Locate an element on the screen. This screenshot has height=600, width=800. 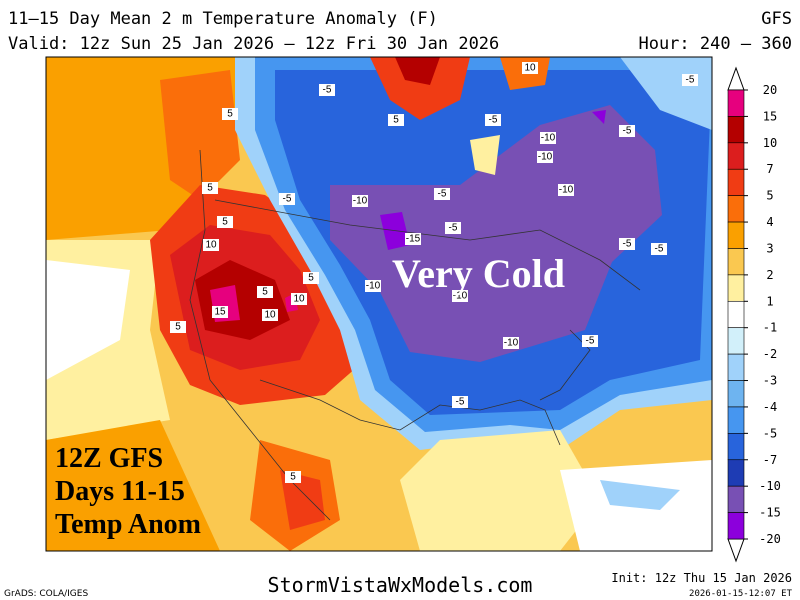
timestamp: 2026-01-15-12:07 ET is located at coordinates (741, 594).